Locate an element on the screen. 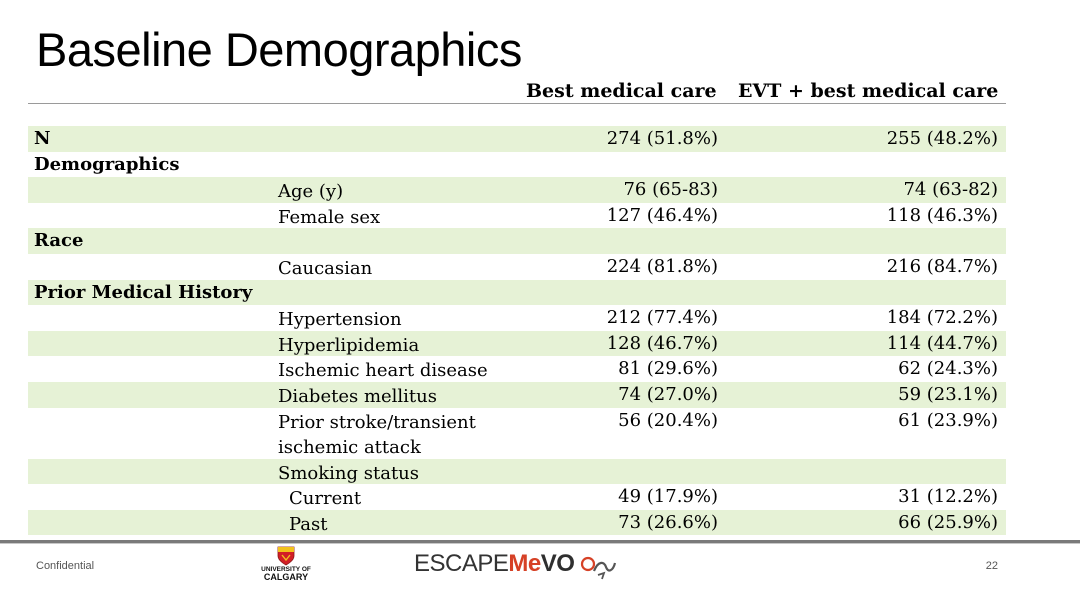  university-line2: CALGARY is located at coordinates (286, 577).